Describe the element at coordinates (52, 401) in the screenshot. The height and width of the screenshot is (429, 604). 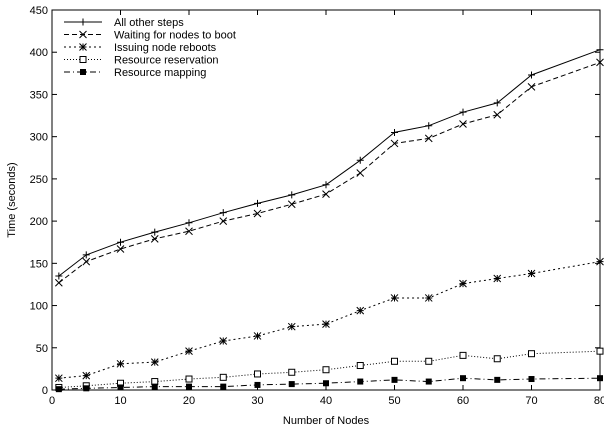
I see `x-tick-label: 0` at that location.